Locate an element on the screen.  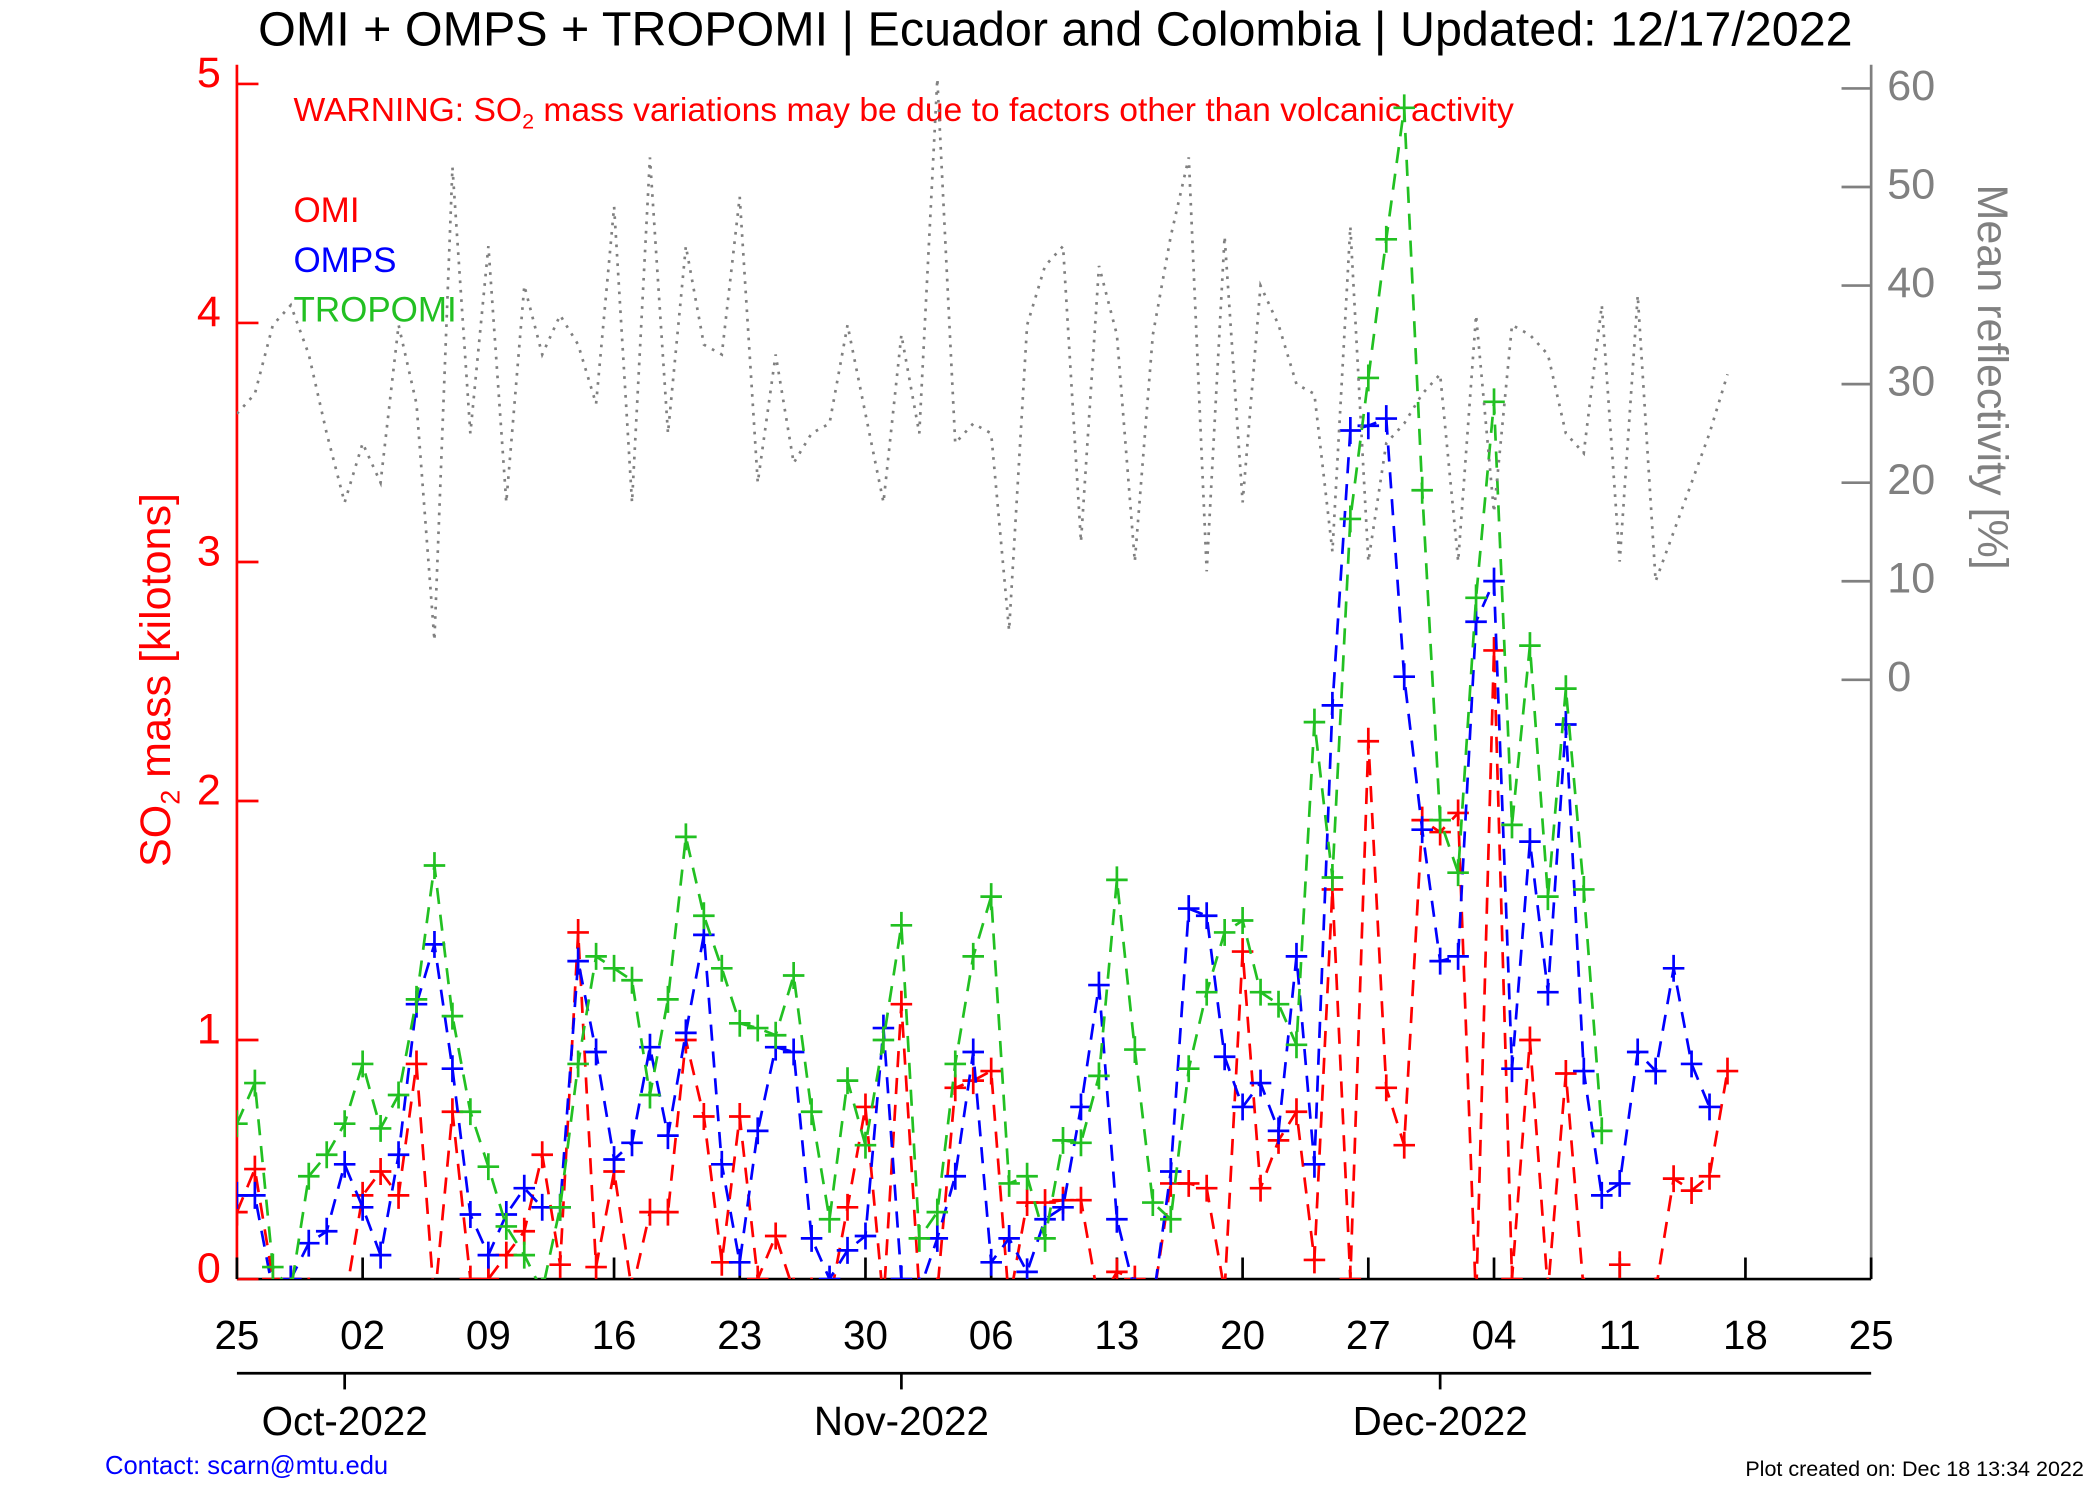
y-axis-label: SO2 mass [kilotons] is located at coordinates (158, 680).